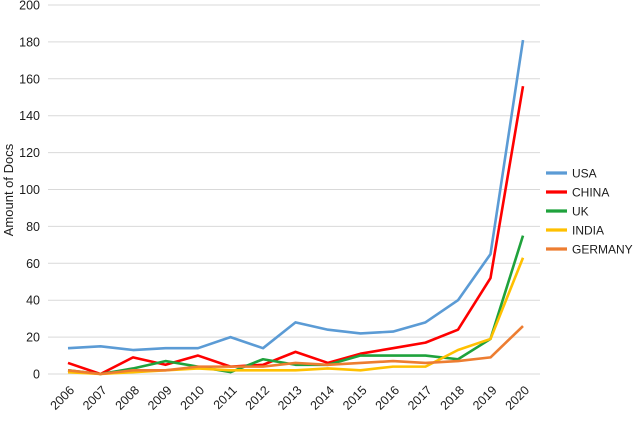 The width and height of the screenshot is (640, 421). Describe the element at coordinates (193, 398) in the screenshot. I see `x-tick-label: 2010` at that location.